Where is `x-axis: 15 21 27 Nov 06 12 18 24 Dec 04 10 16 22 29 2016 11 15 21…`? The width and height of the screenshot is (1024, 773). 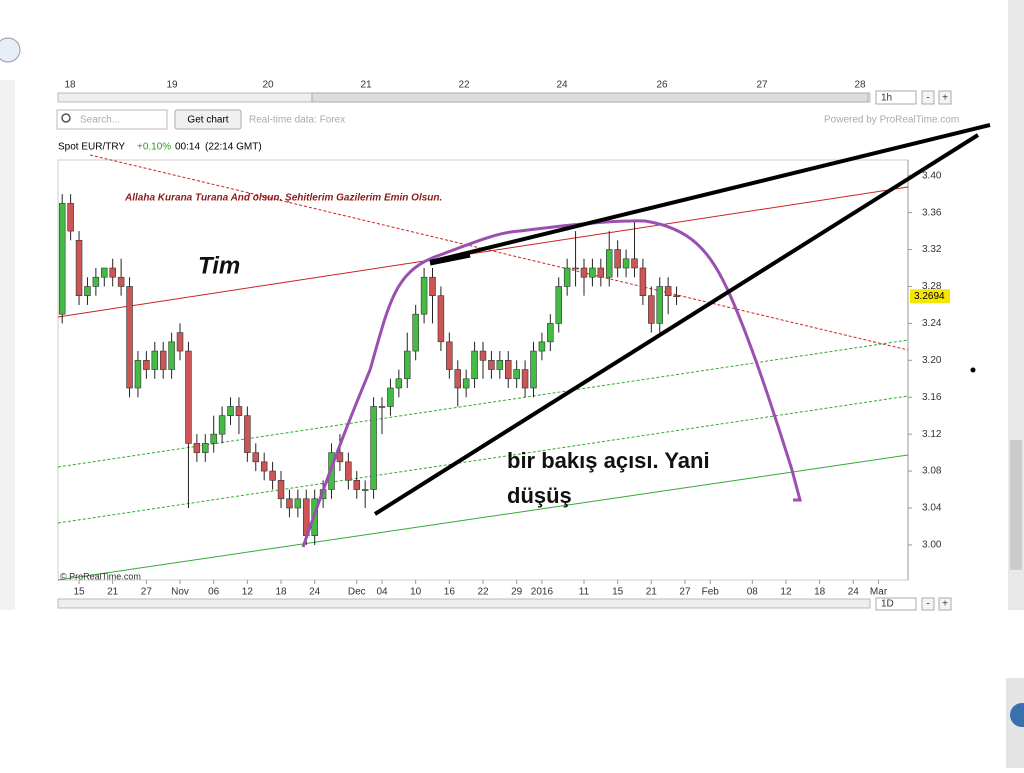 x-axis: 15 21 27 Nov 06 12 18 24 Dec 04 10 16 22 29 2016 11 15 21… is located at coordinates (480, 589).